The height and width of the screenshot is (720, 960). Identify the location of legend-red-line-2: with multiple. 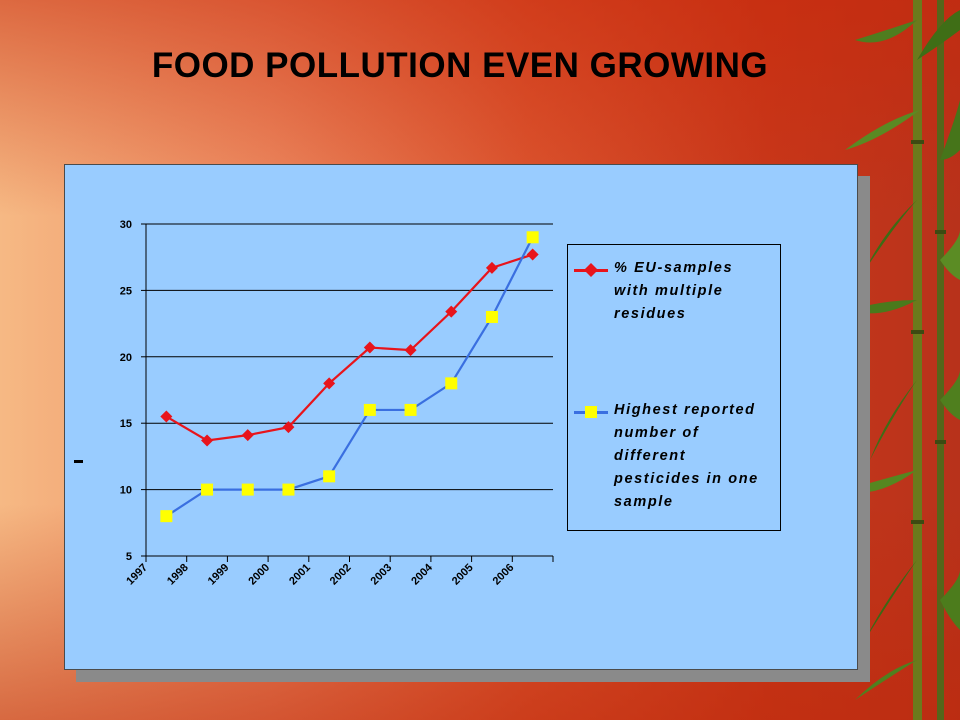
(669, 291).